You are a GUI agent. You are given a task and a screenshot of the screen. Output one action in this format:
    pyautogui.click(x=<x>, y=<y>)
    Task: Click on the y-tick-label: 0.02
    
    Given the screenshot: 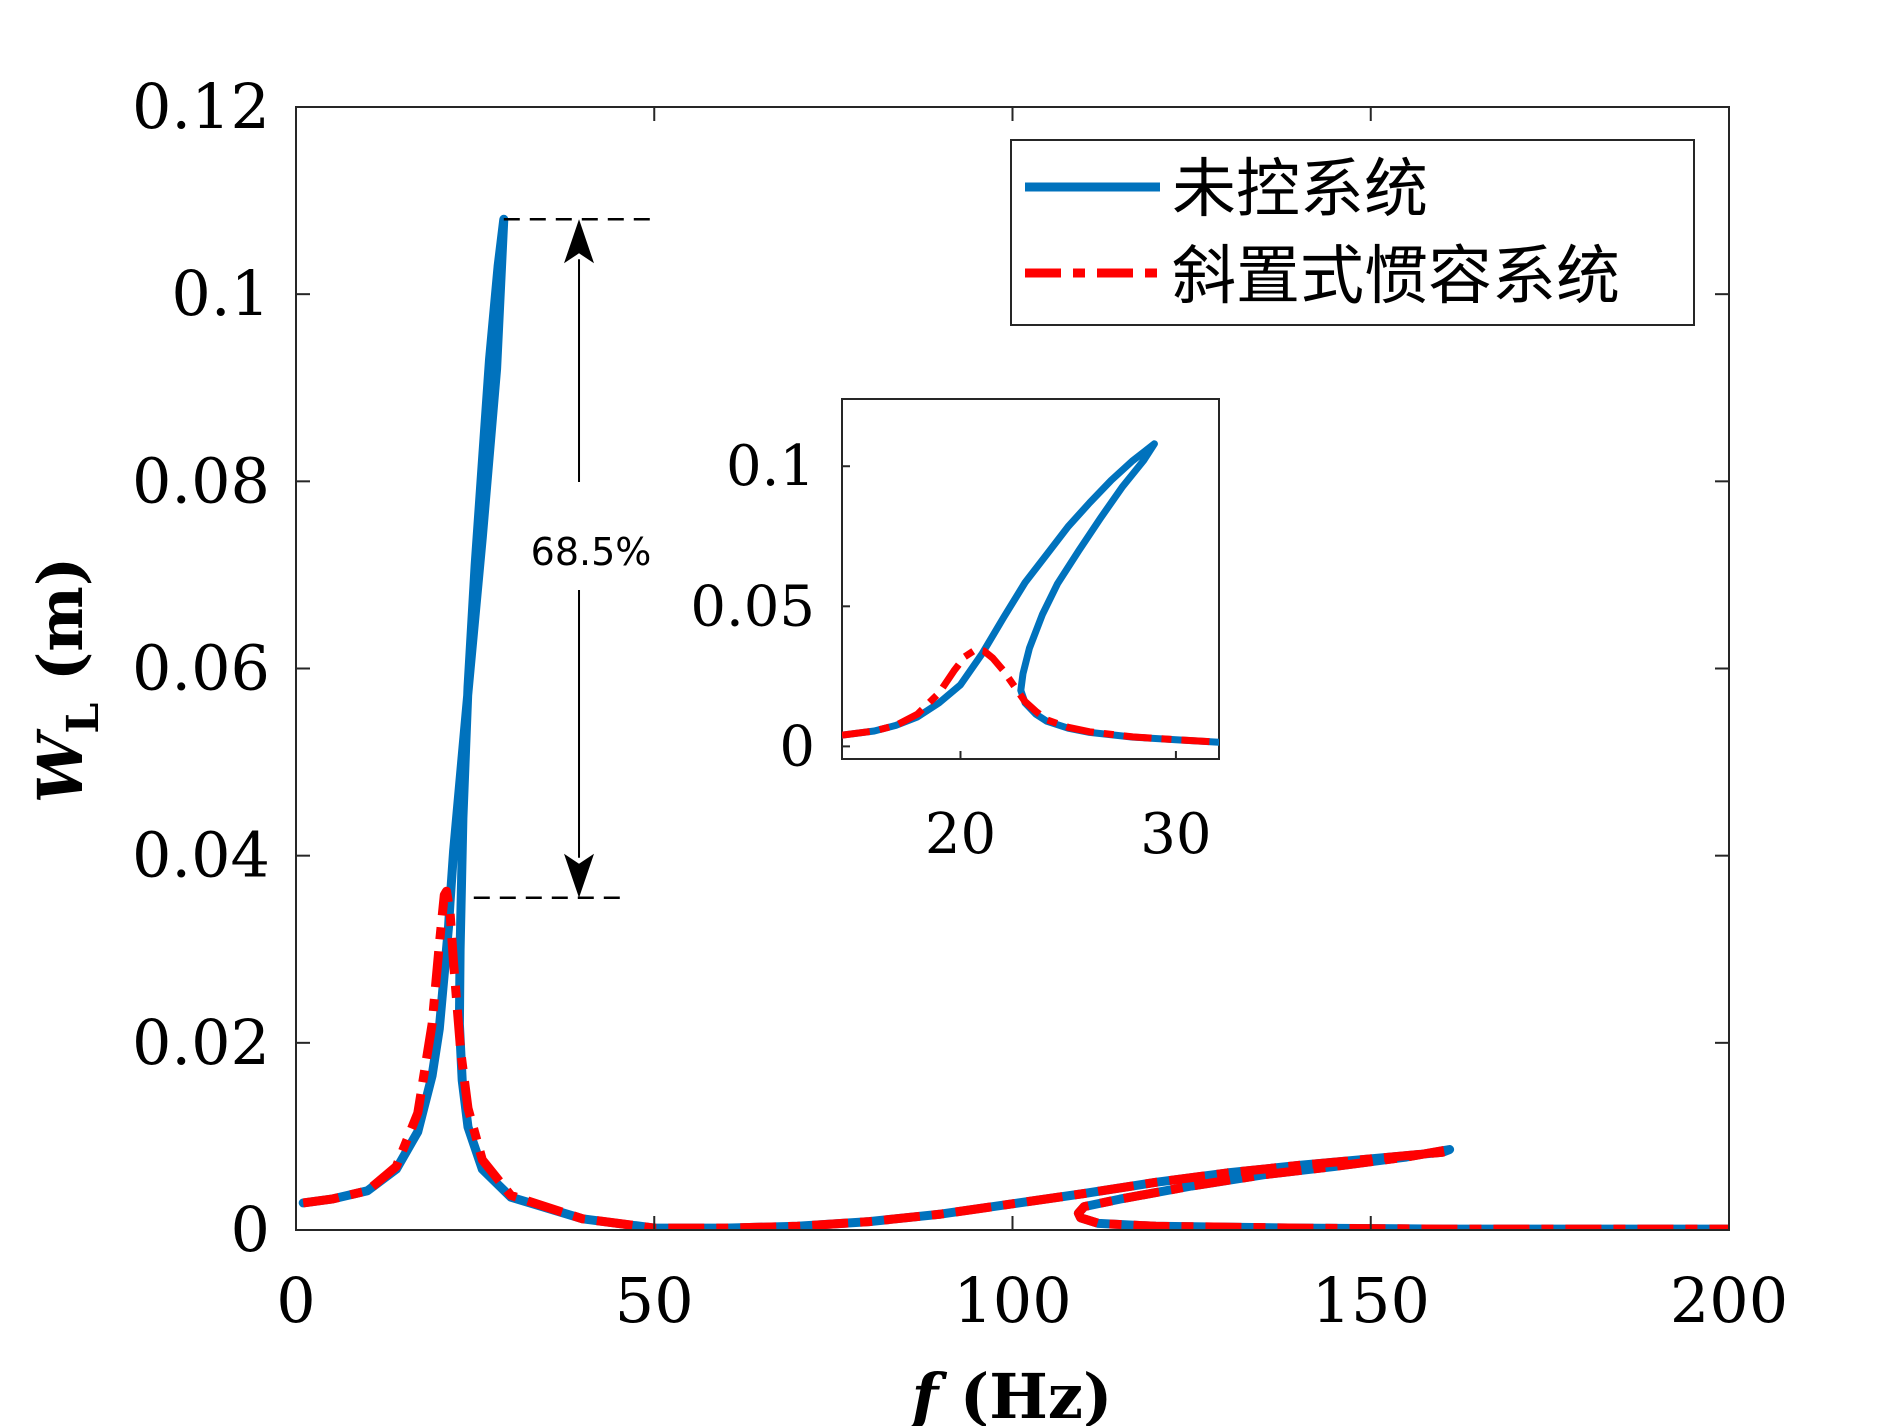 What is the action you would take?
    pyautogui.click(x=201, y=1042)
    